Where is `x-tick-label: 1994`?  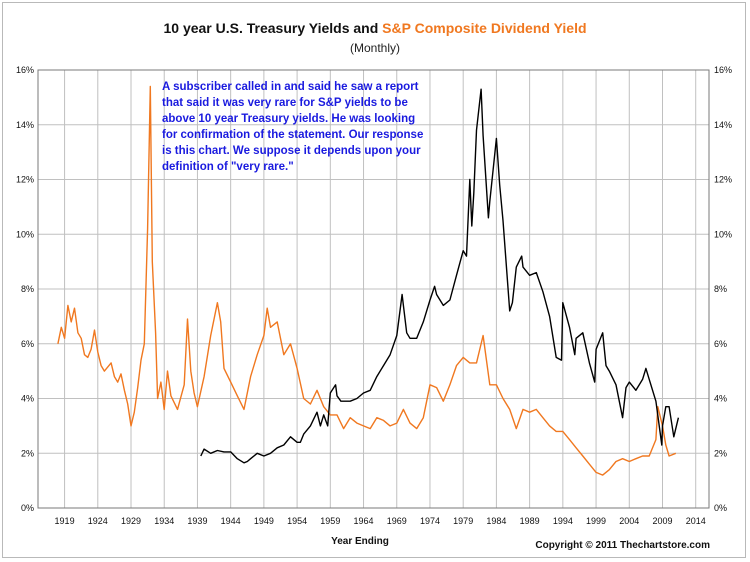
x-tick-label: 1994 is located at coordinates (563, 521).